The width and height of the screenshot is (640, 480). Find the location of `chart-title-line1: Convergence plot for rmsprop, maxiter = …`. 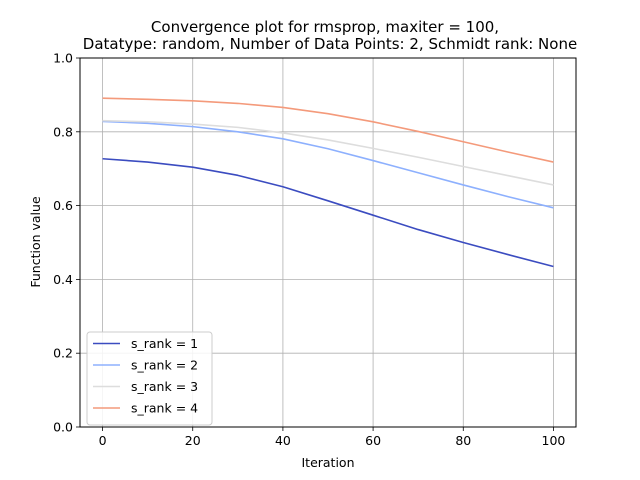

chart-title-line1: Convergence plot for rmsprop, maxiter = … is located at coordinates (325, 27).